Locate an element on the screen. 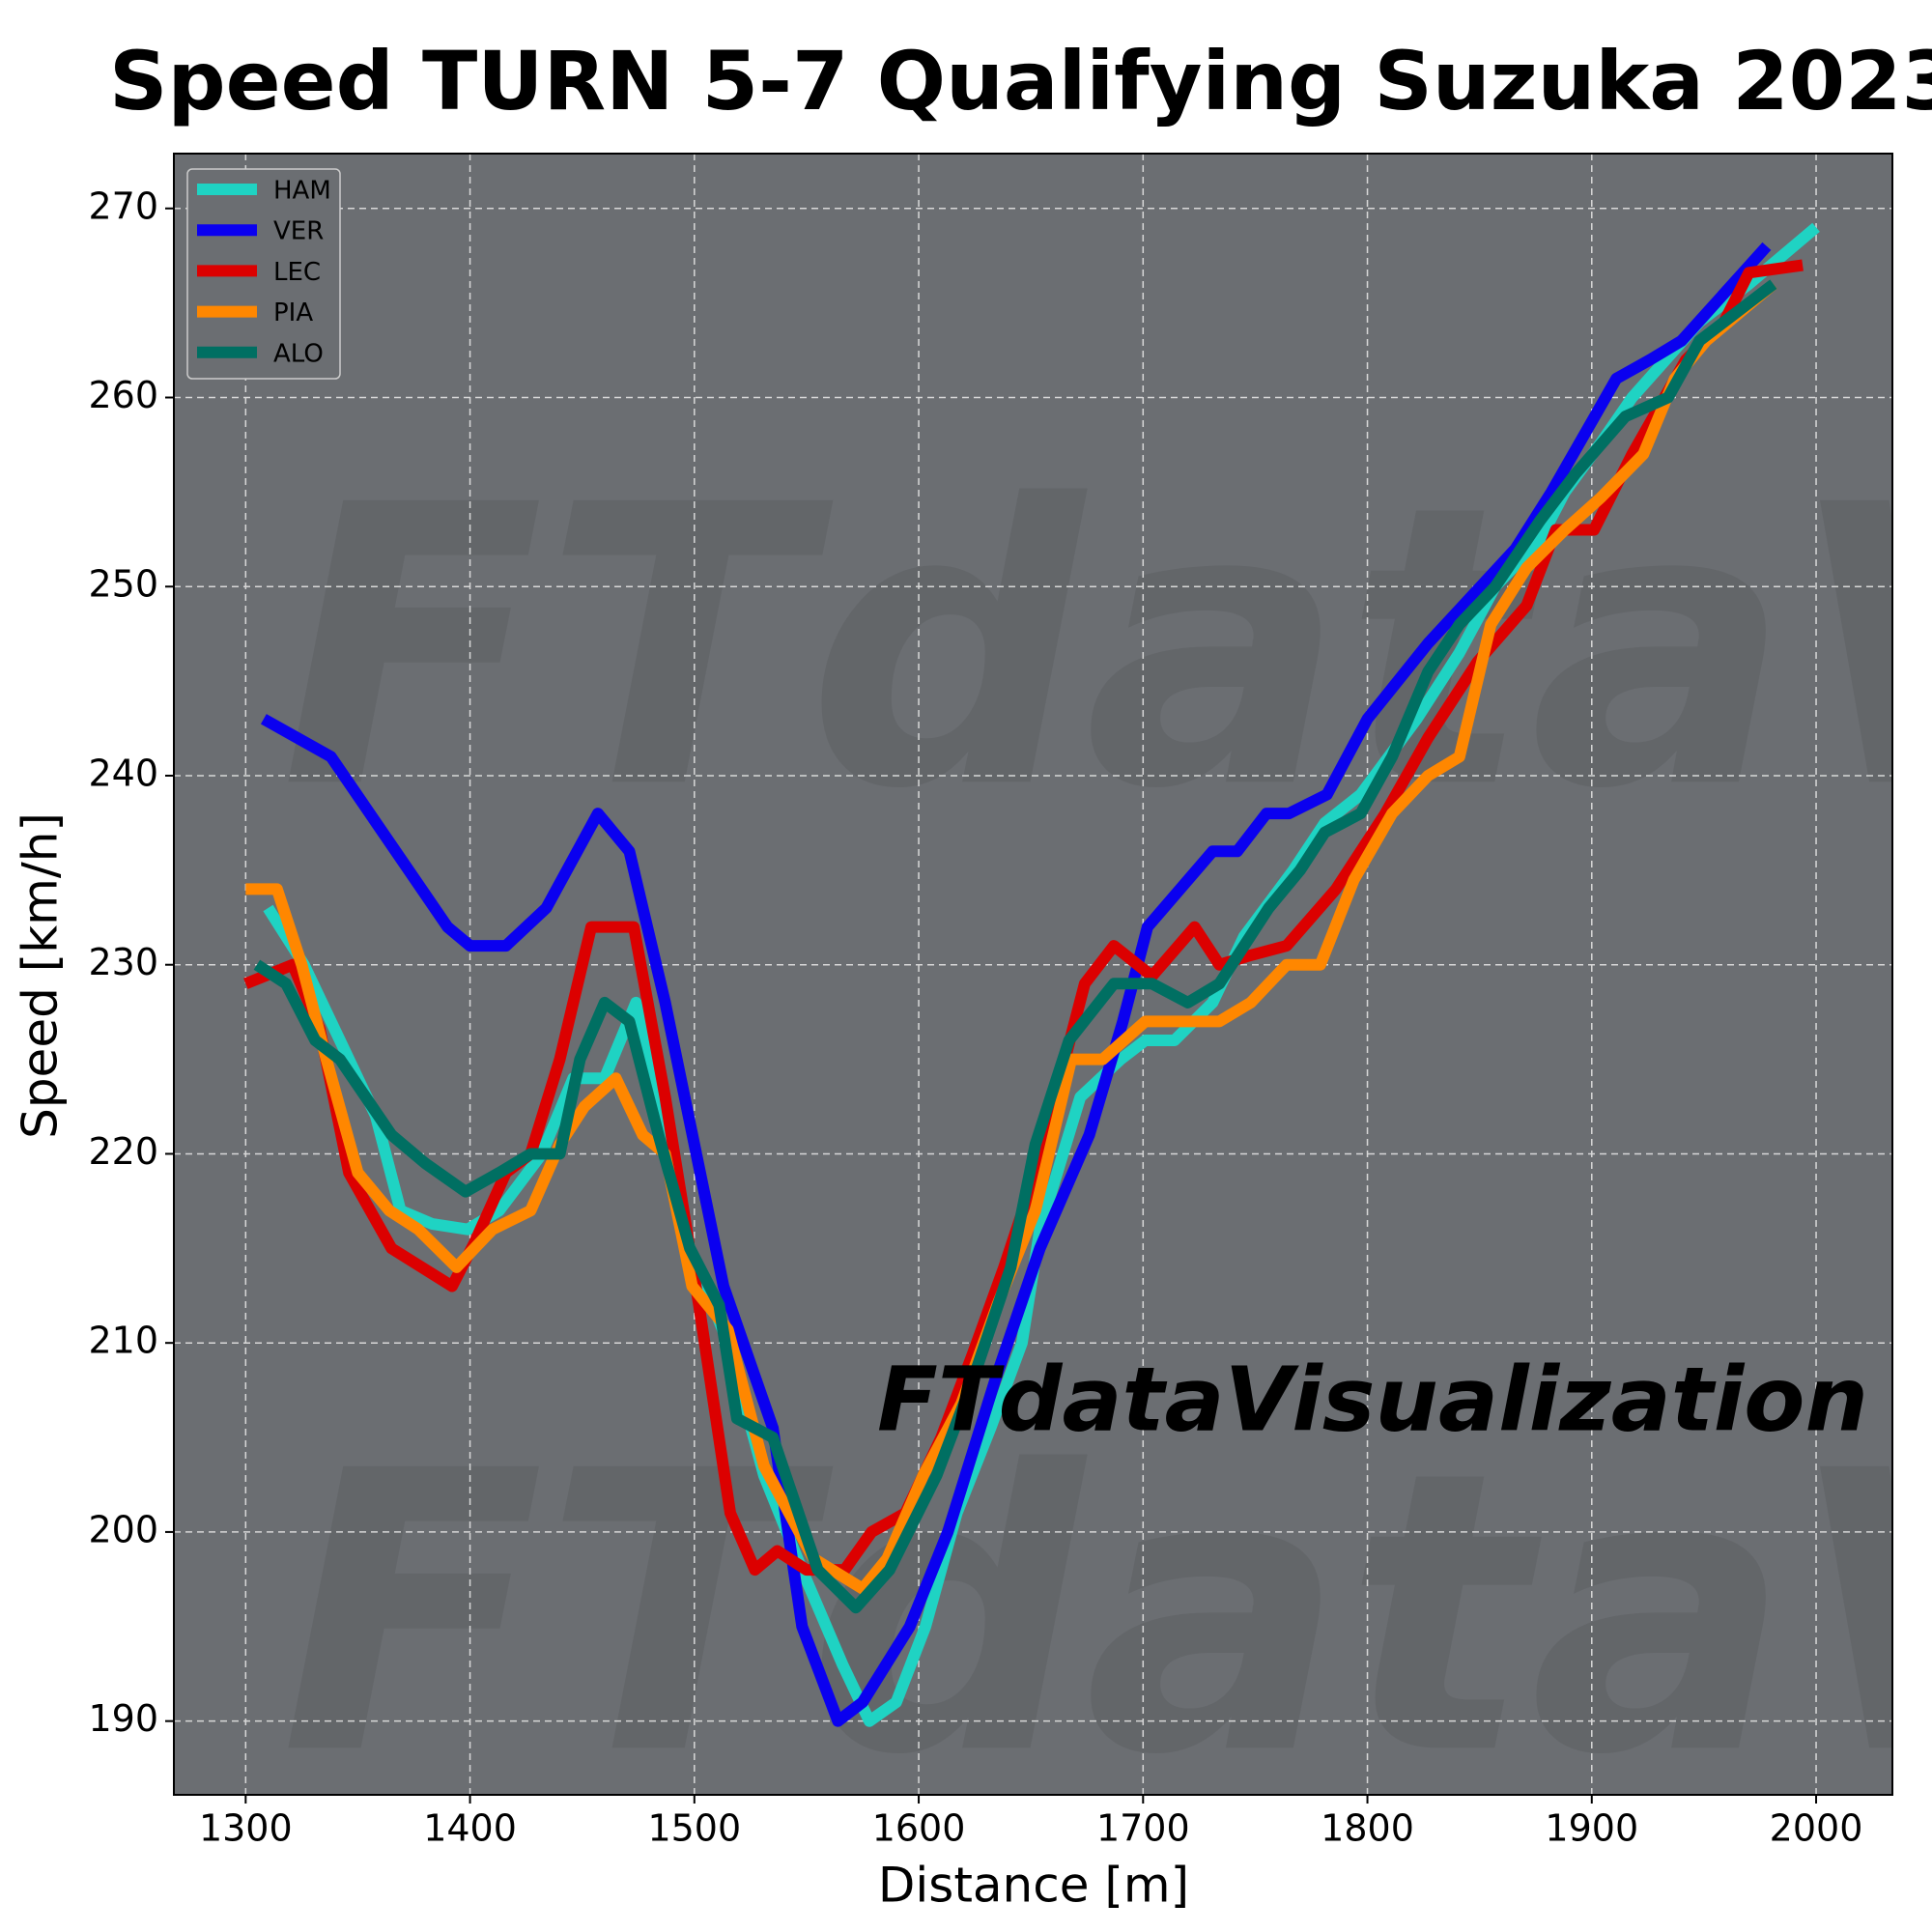  watermark-text: FTdataVisualization is located at coordinates (1372, 1399).